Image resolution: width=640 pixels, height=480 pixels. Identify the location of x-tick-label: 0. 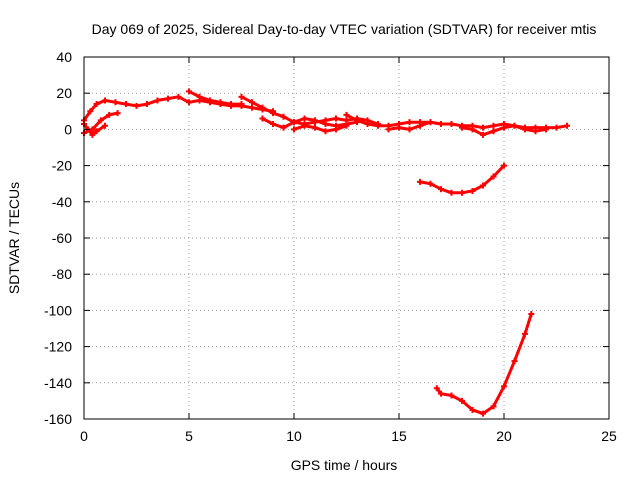
(84, 436).